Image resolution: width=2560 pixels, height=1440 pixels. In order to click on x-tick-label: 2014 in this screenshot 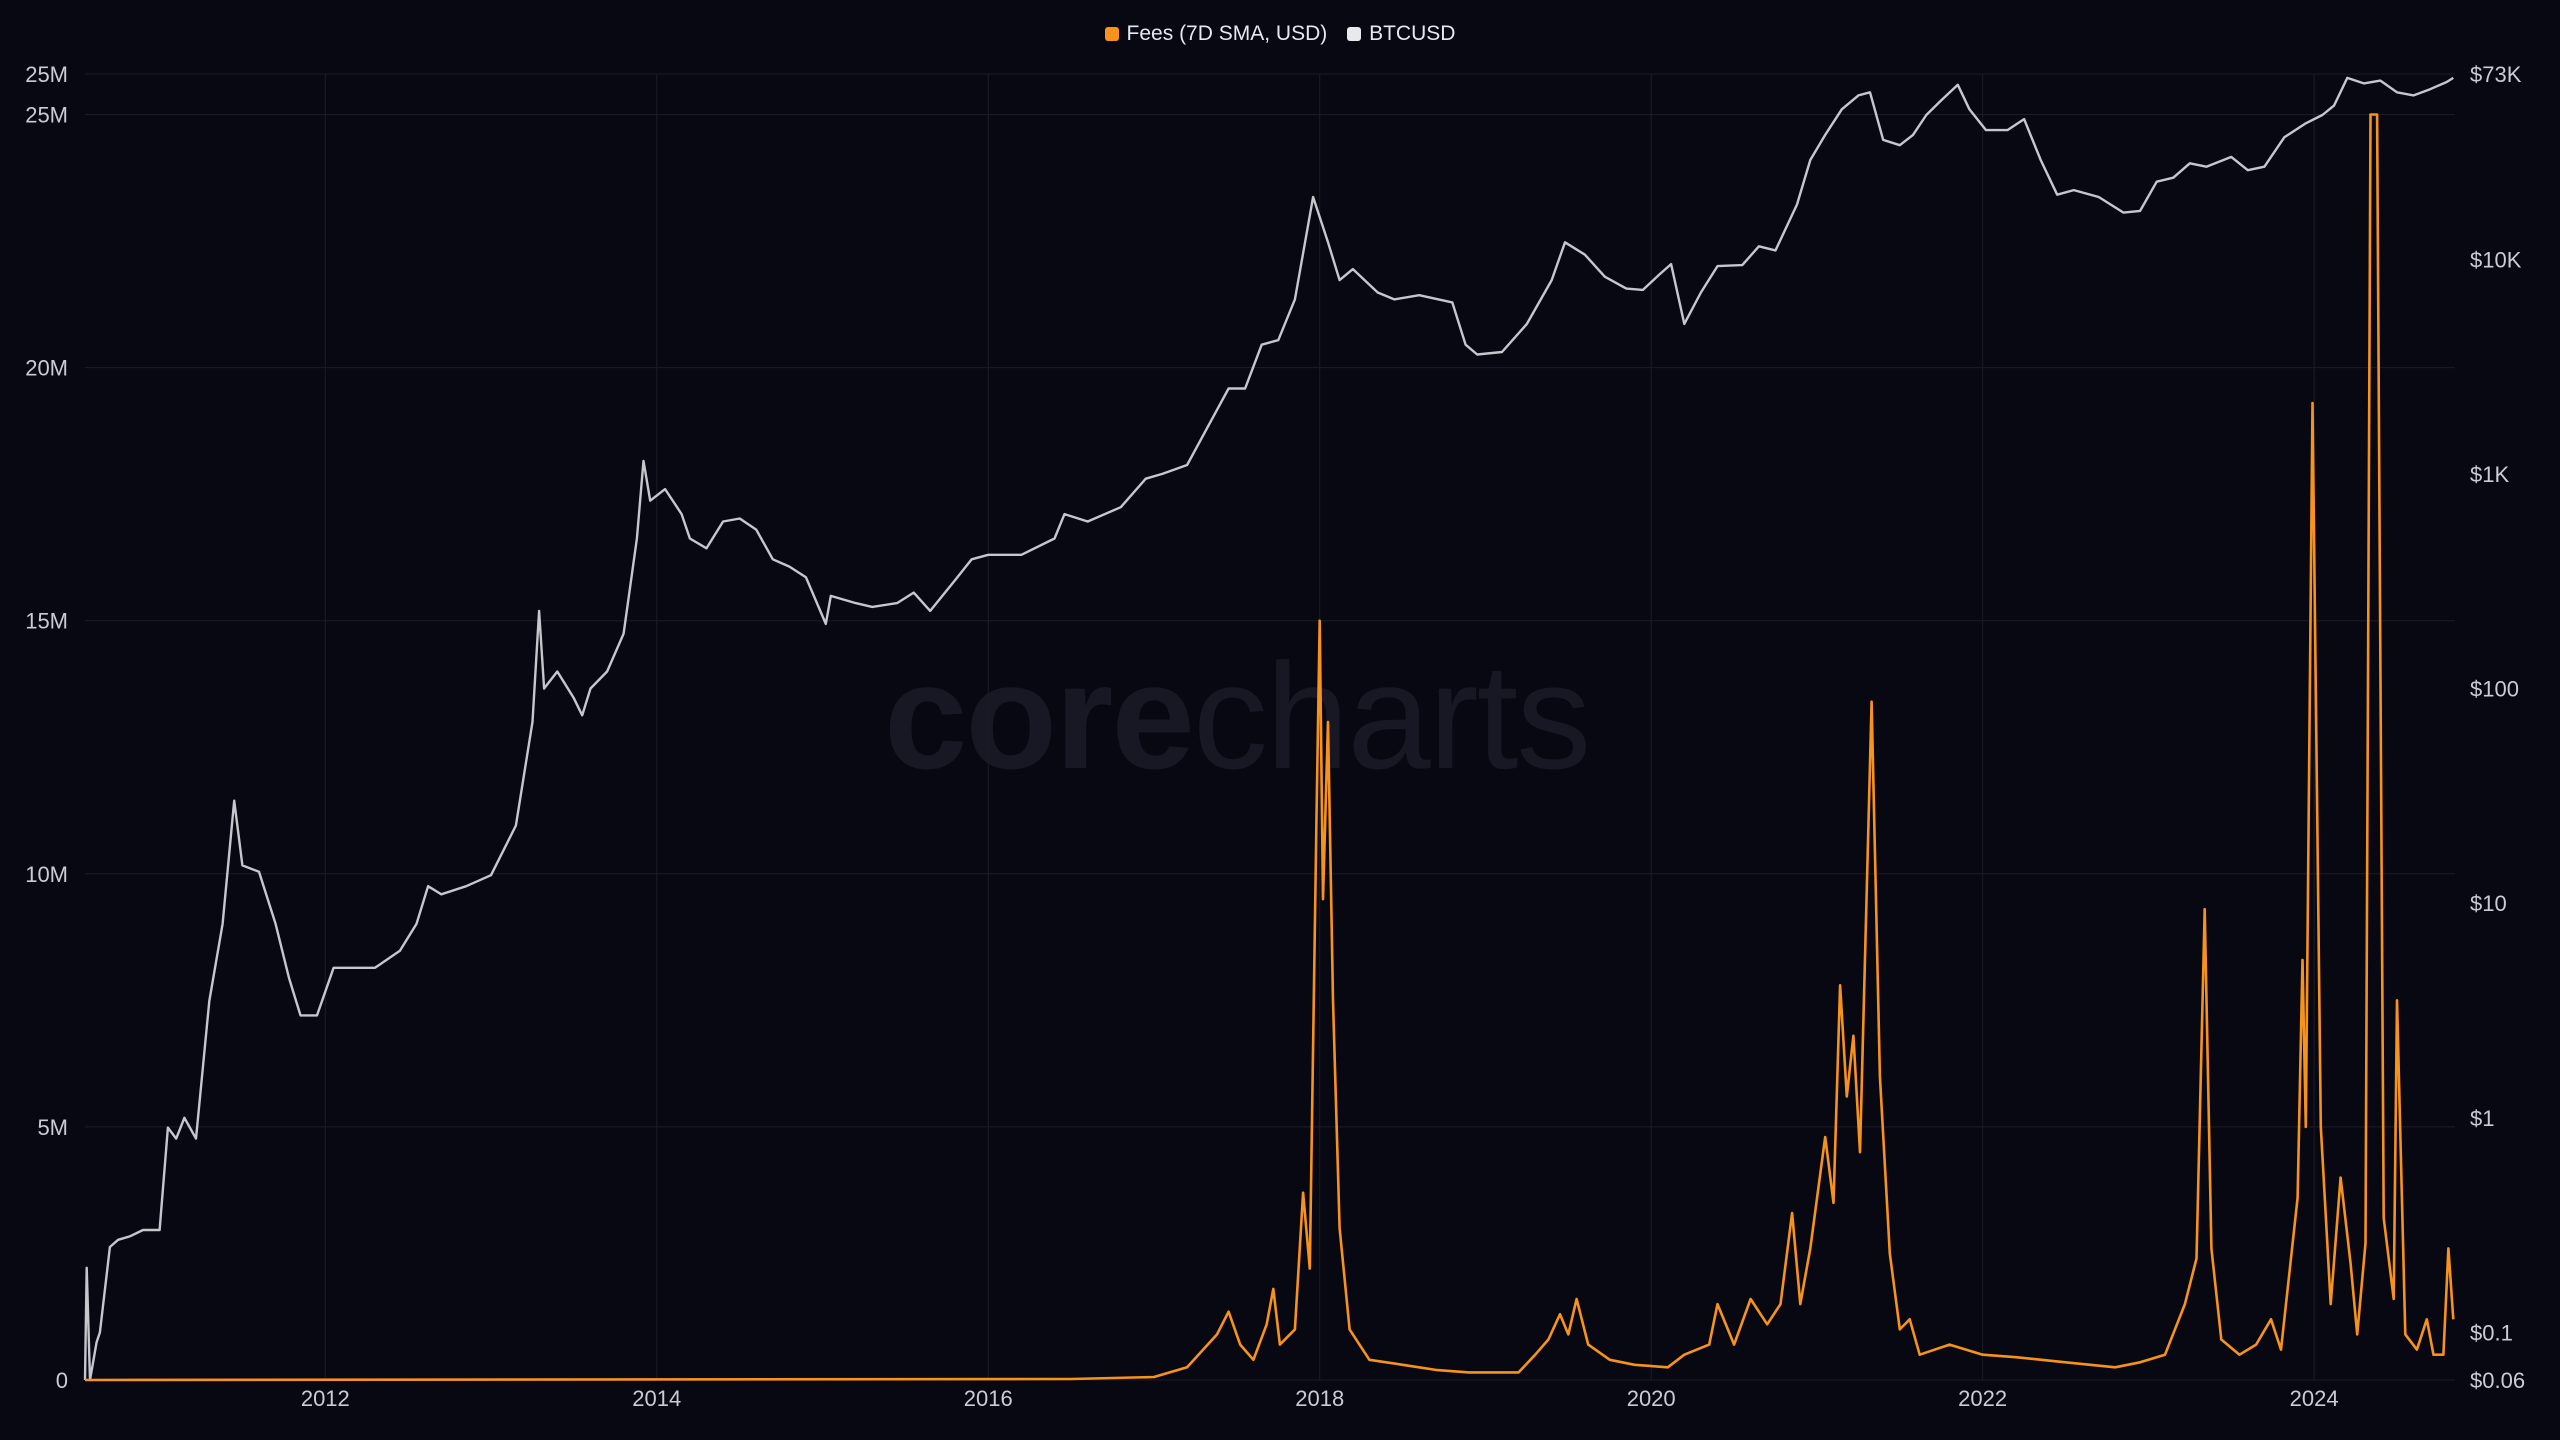, I will do `click(656, 1398)`.